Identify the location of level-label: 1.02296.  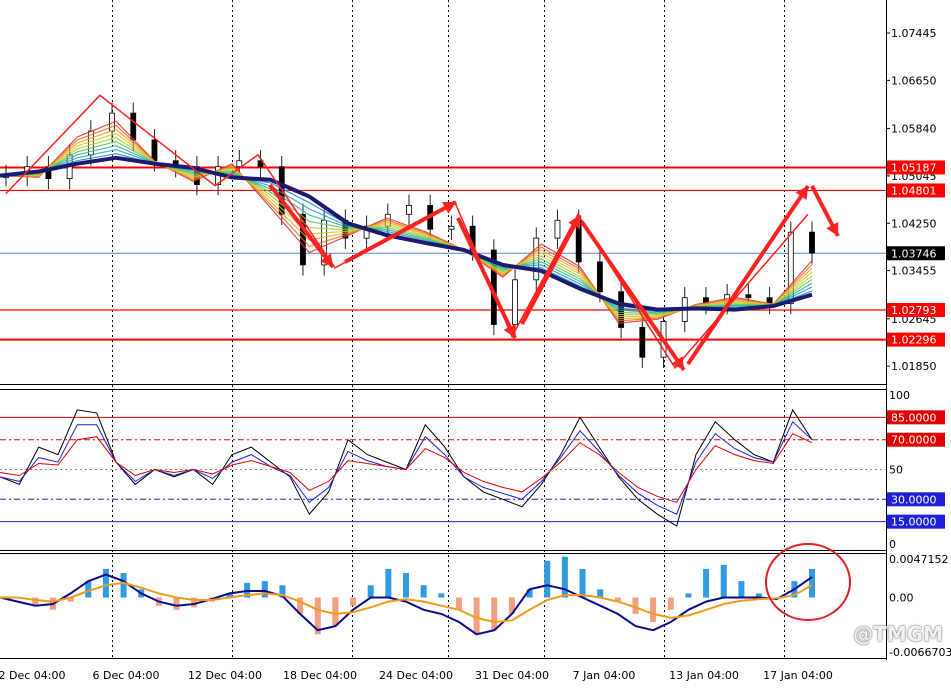
(914, 340).